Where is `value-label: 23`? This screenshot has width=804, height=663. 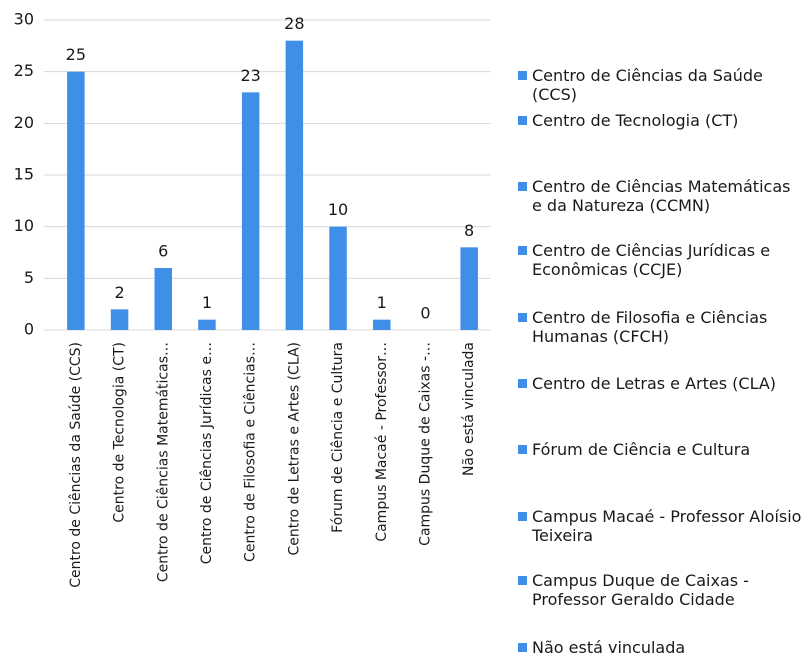
value-label: 23 is located at coordinates (250, 75).